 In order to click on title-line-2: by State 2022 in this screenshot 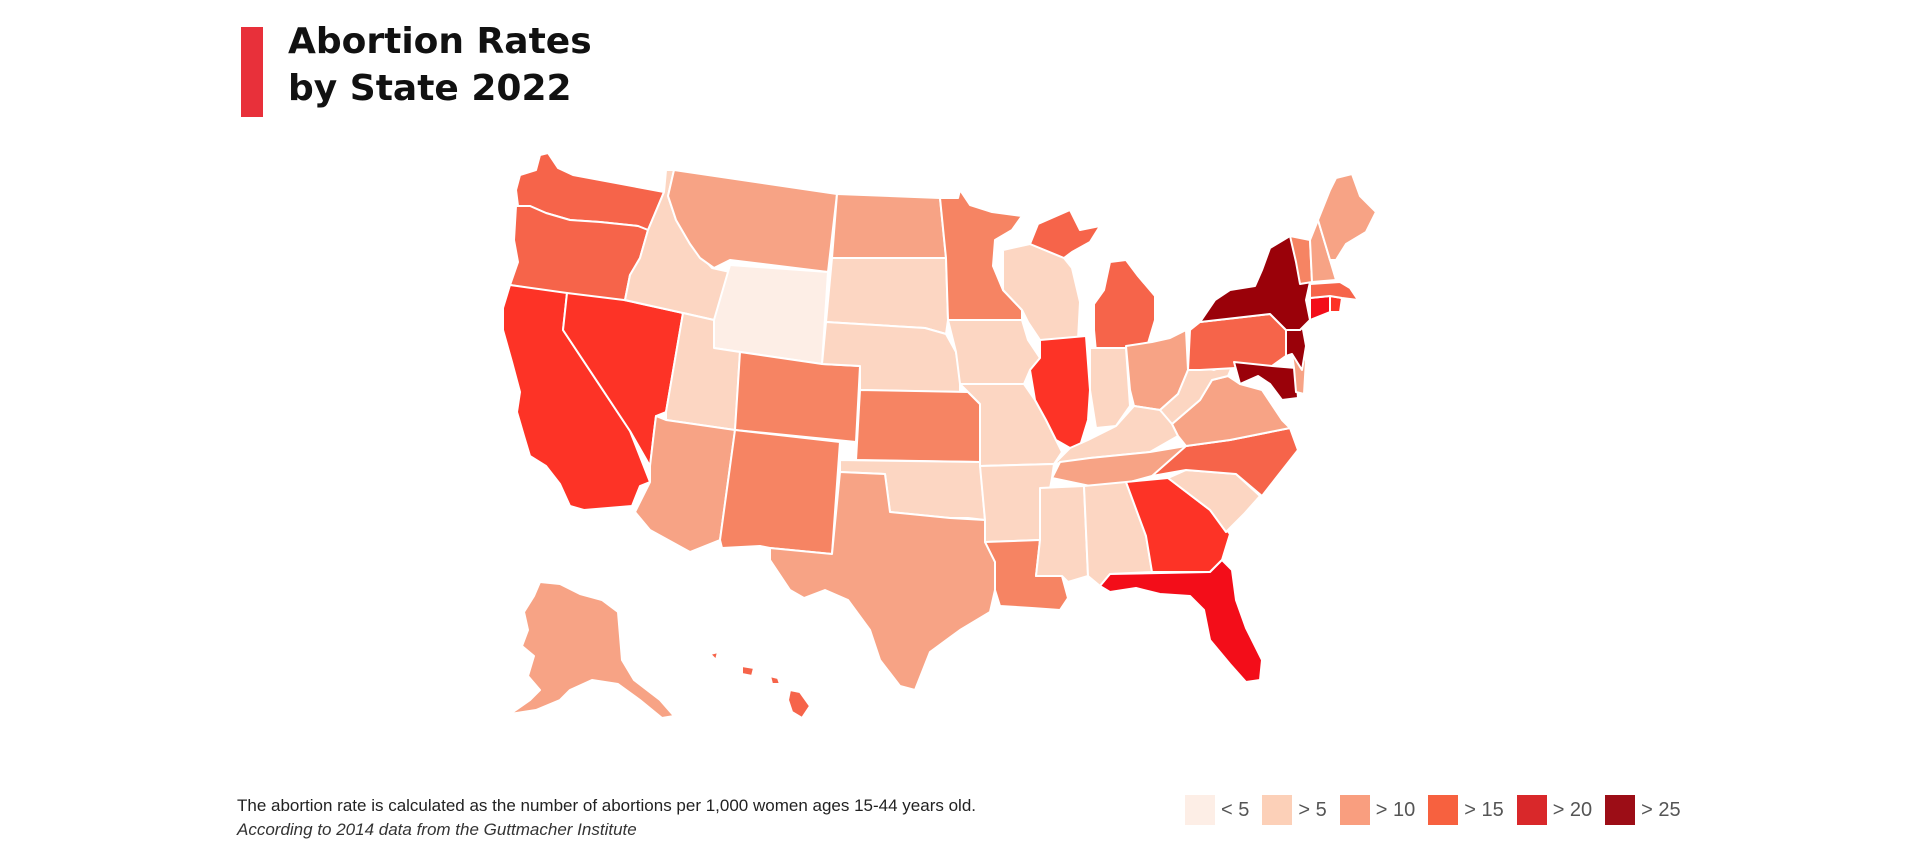, I will do `click(430, 88)`.